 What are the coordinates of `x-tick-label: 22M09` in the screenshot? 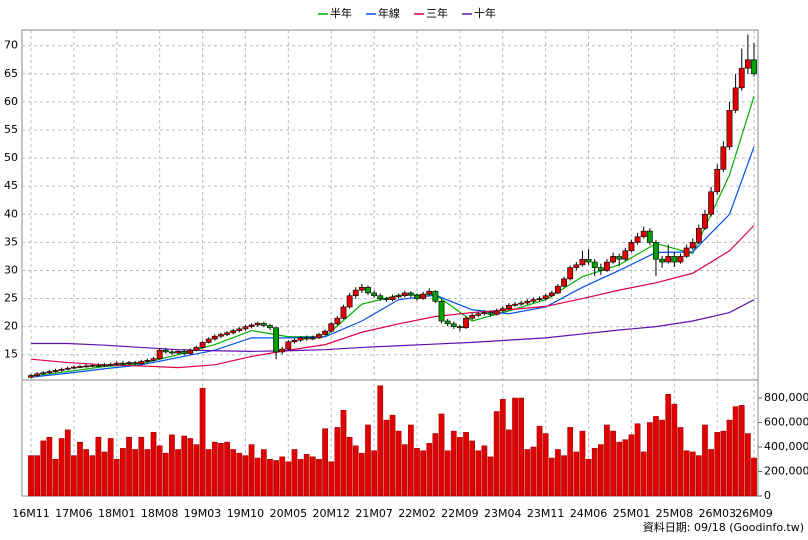 It's located at (460, 513).